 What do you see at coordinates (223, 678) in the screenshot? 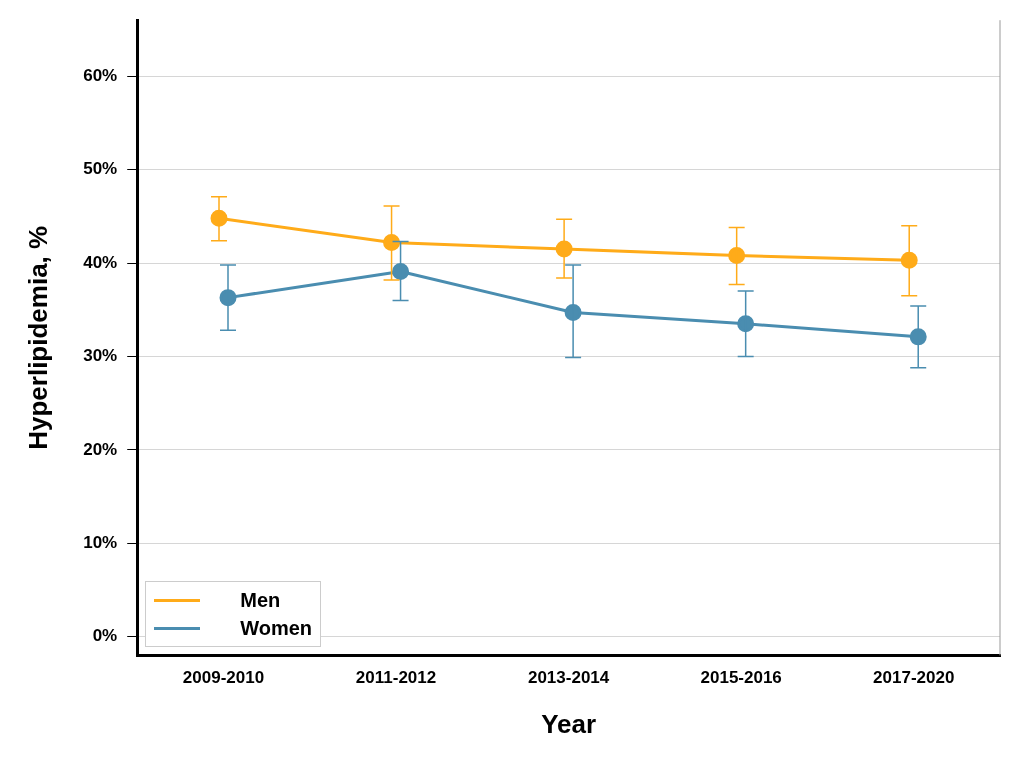
I see `x-tick-label: 2009-2010` at bounding box center [223, 678].